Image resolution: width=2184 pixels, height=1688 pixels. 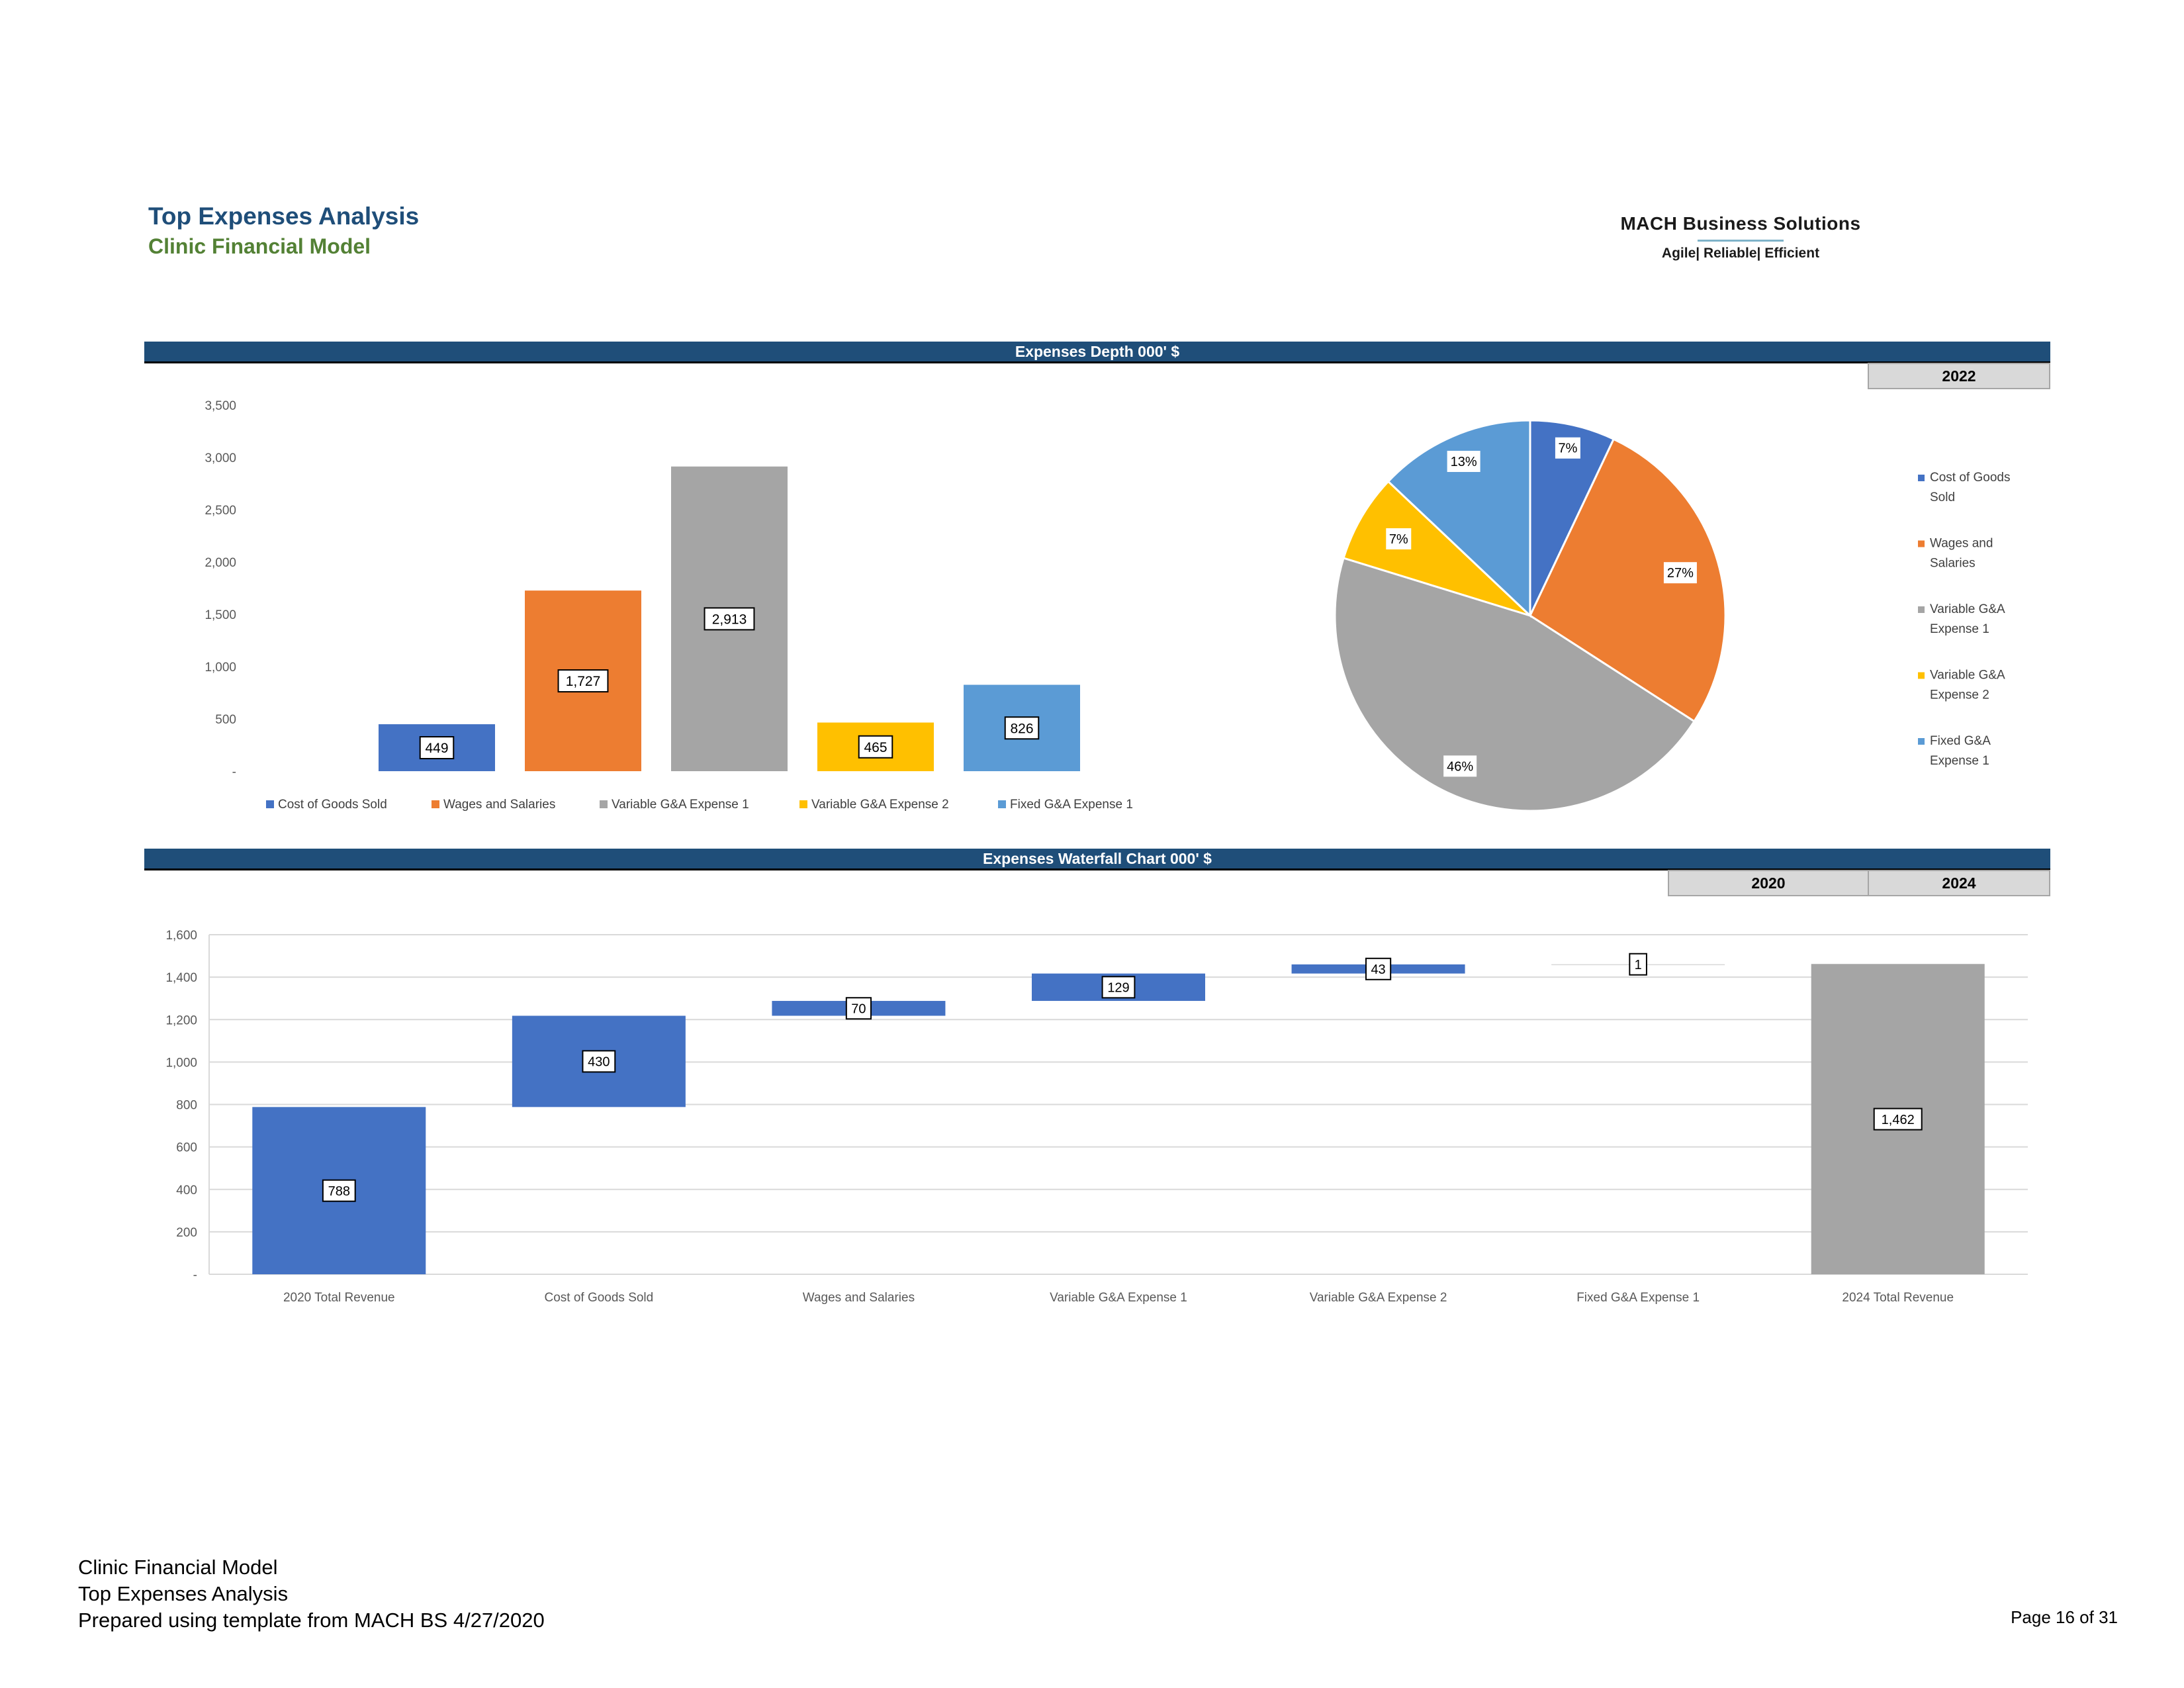 I want to click on bar-data-label: 465, so click(x=876, y=747).